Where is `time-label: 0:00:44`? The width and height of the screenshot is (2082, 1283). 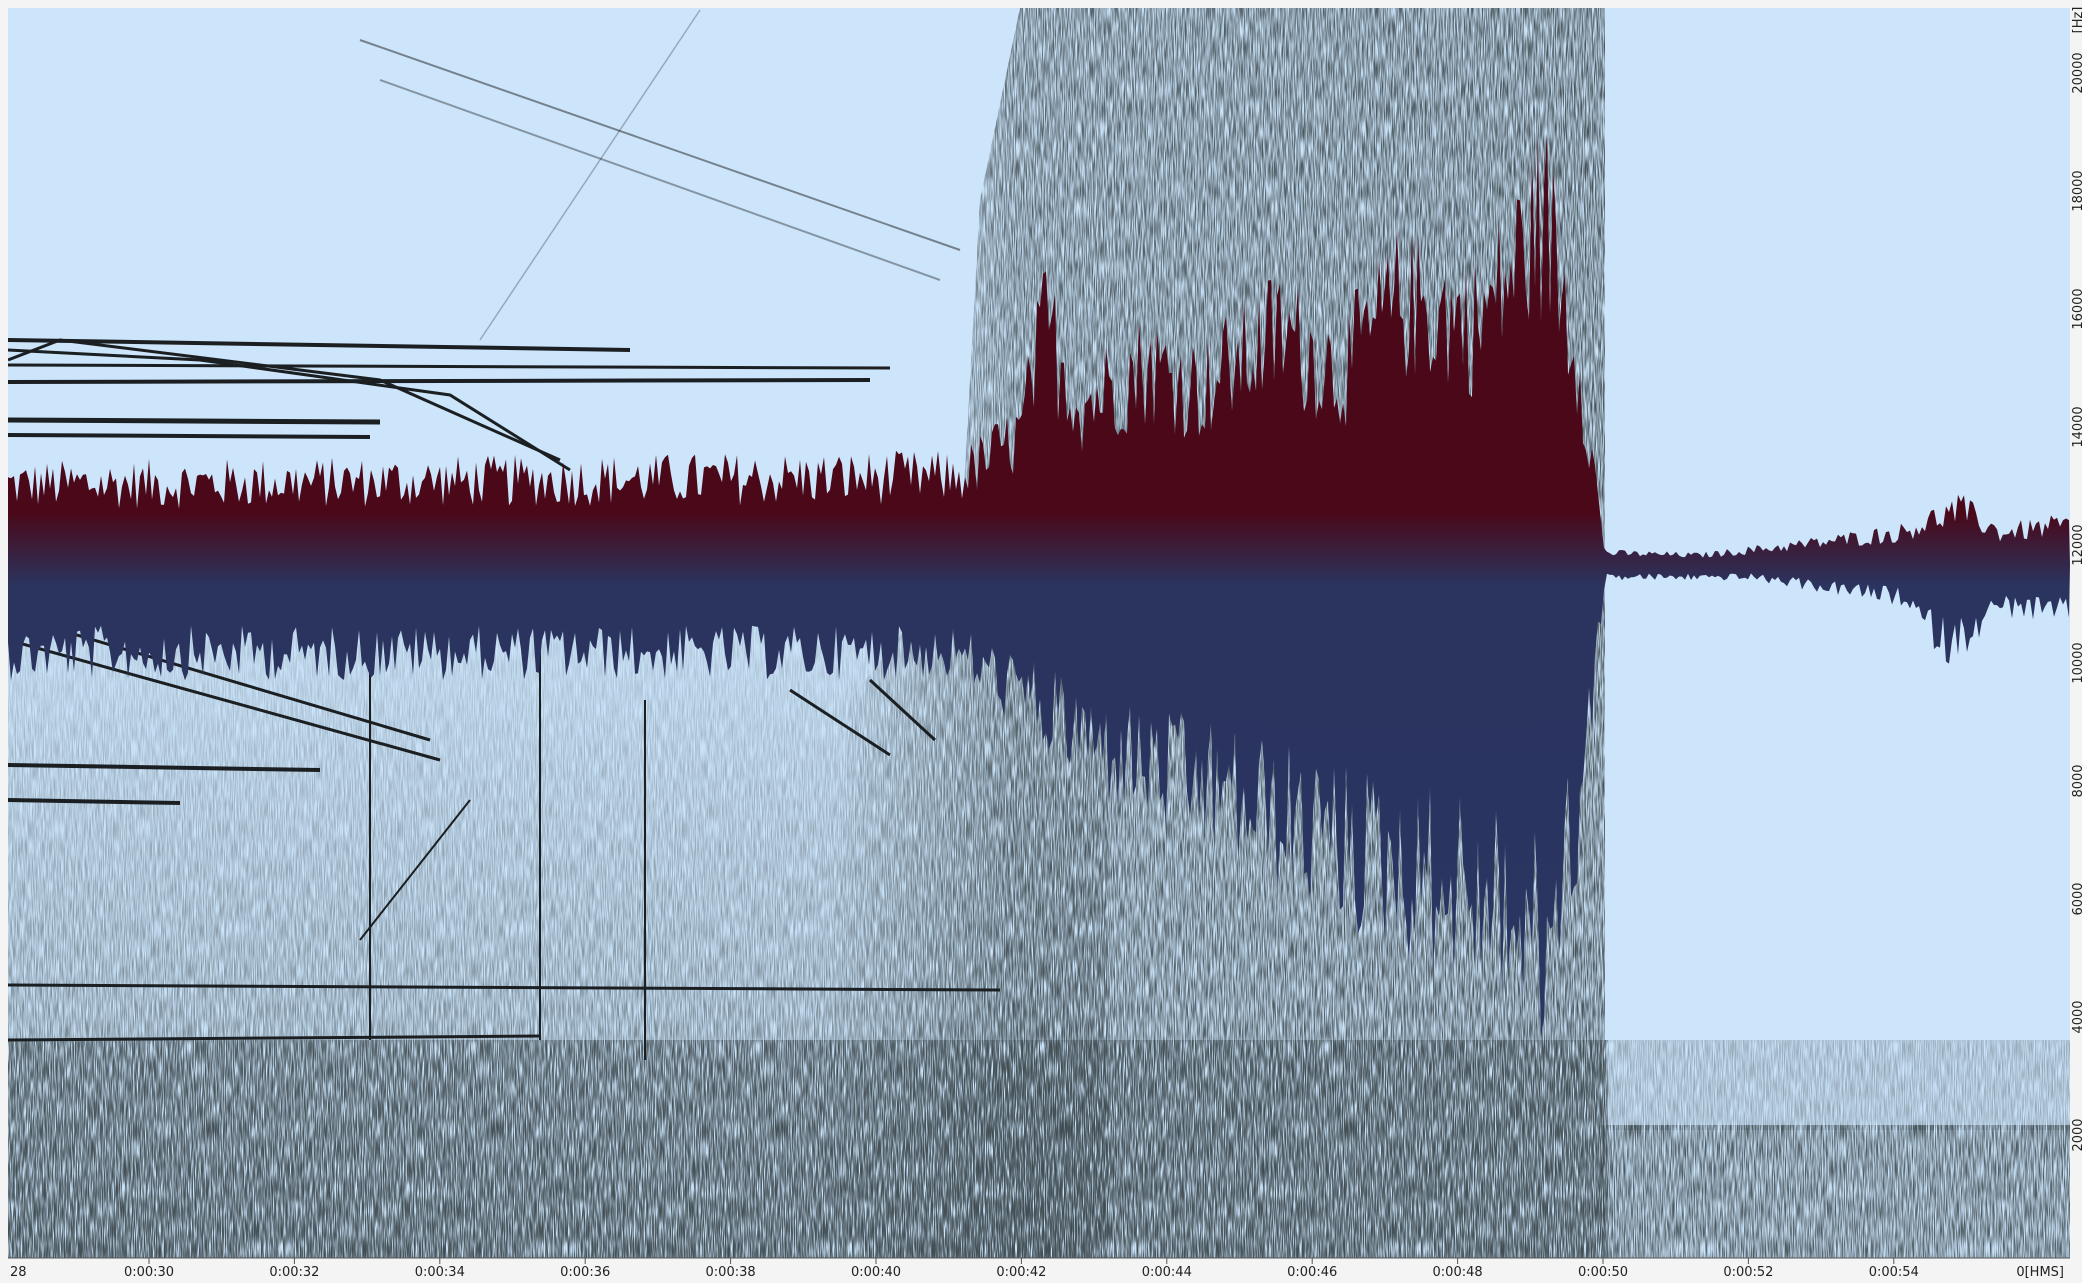
time-label: 0:00:44 is located at coordinates (1167, 1272).